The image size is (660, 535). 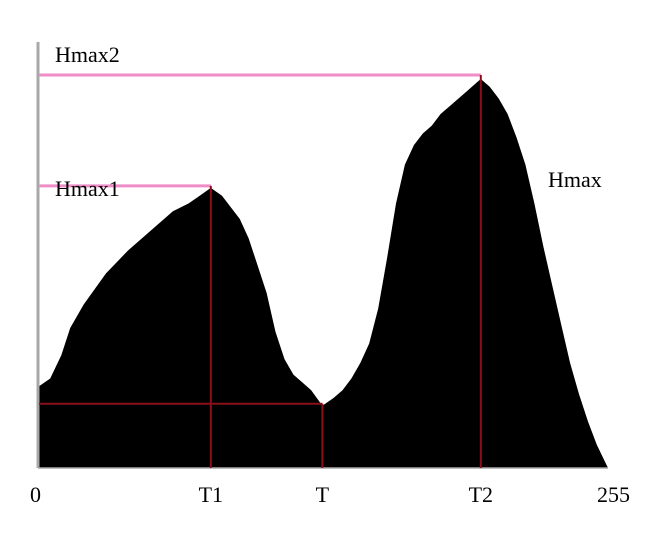 I want to click on x-tick-255: 255, so click(x=613, y=494).